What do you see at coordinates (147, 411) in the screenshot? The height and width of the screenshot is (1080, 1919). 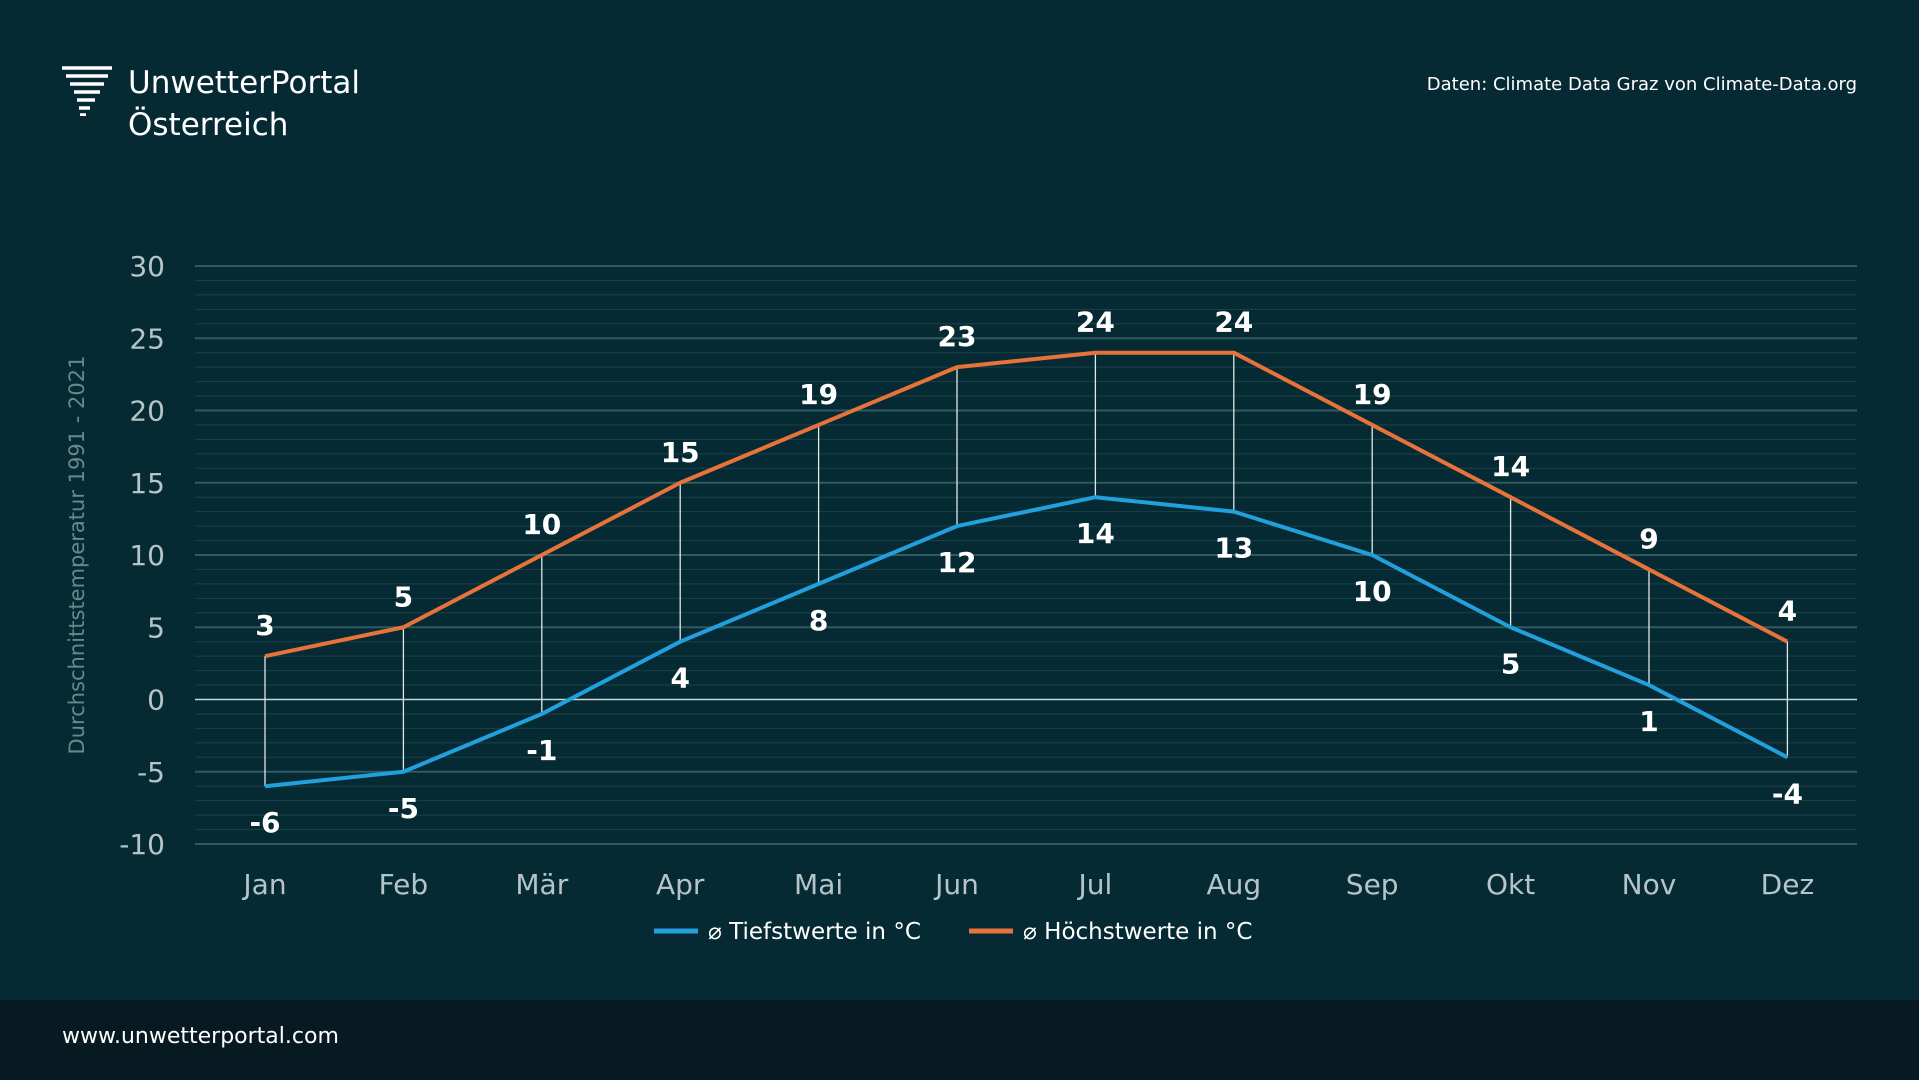 I see `y-tick-label: 20` at bounding box center [147, 411].